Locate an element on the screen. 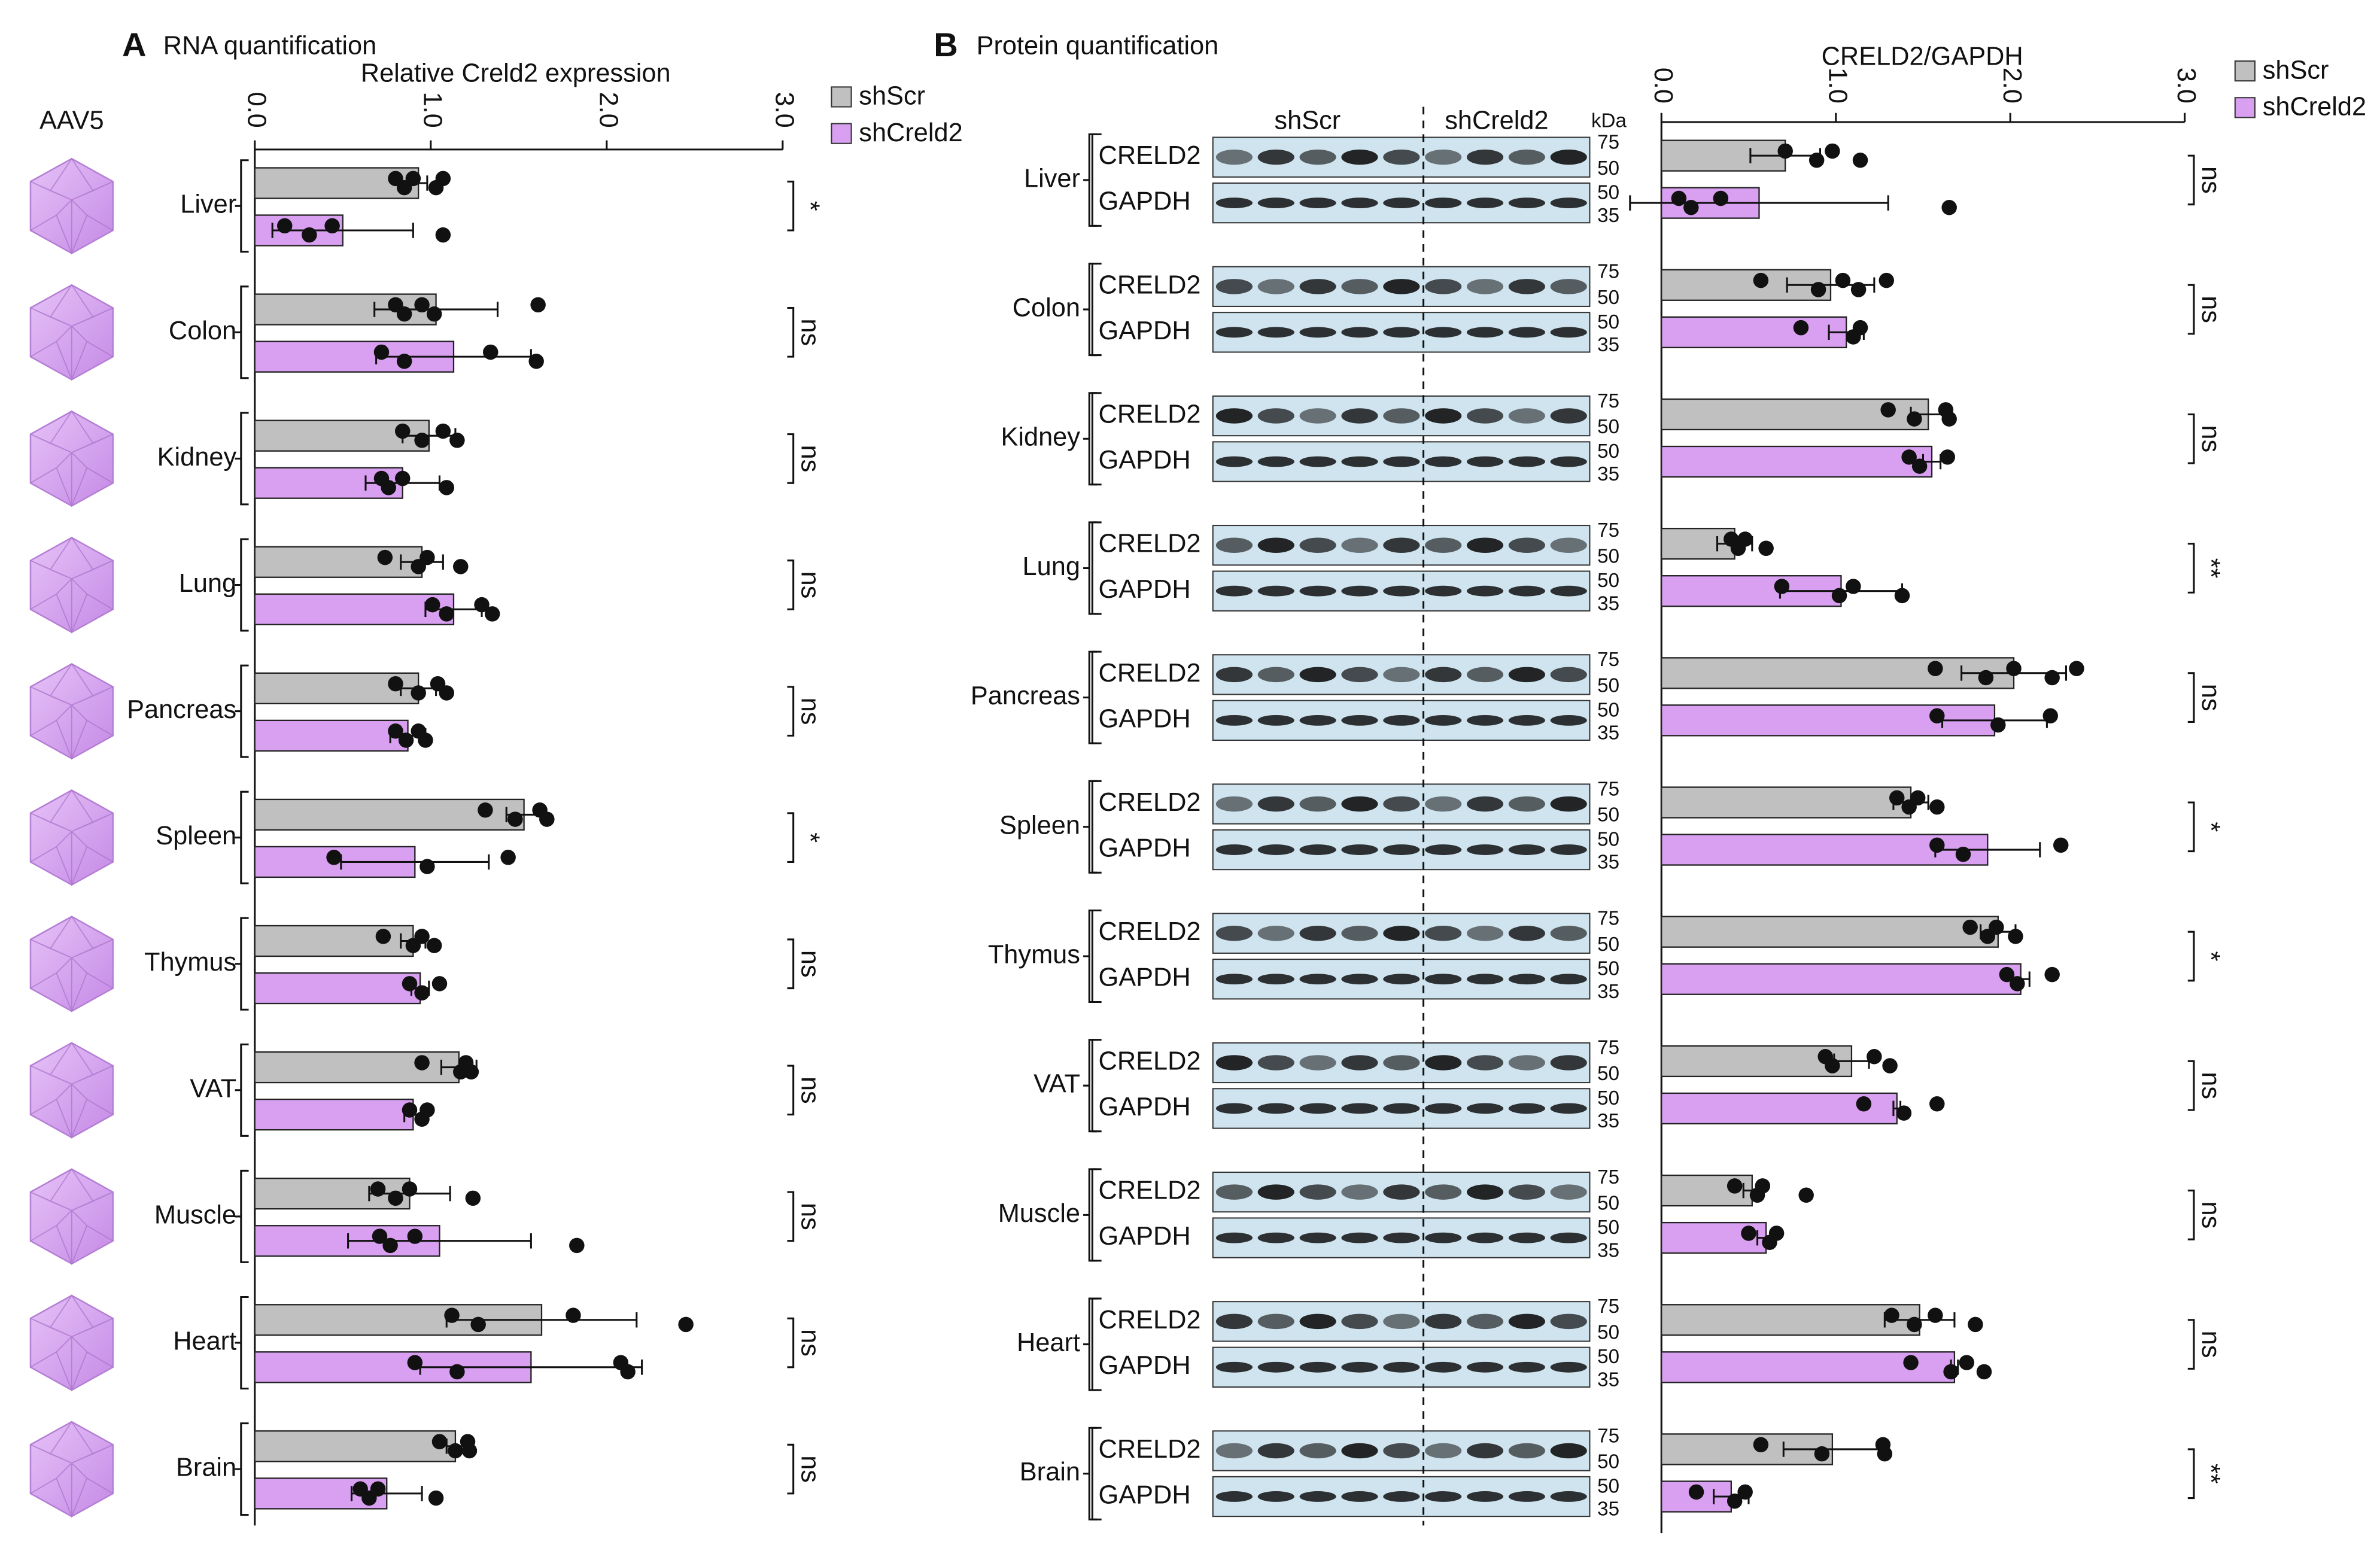 Image resolution: width=2380 pixels, height=1557 pixels. category-label: Kidney is located at coordinates (1041, 437).